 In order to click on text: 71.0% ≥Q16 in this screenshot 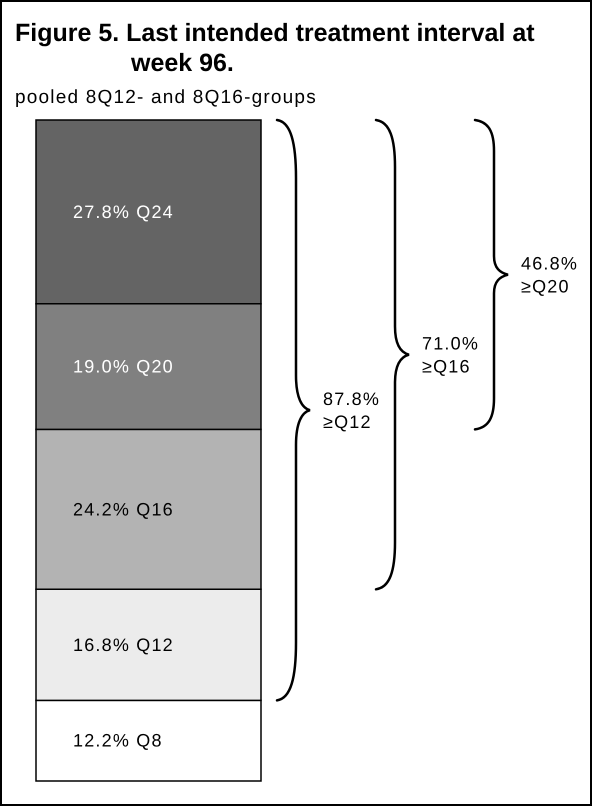, I will do `click(451, 355)`.